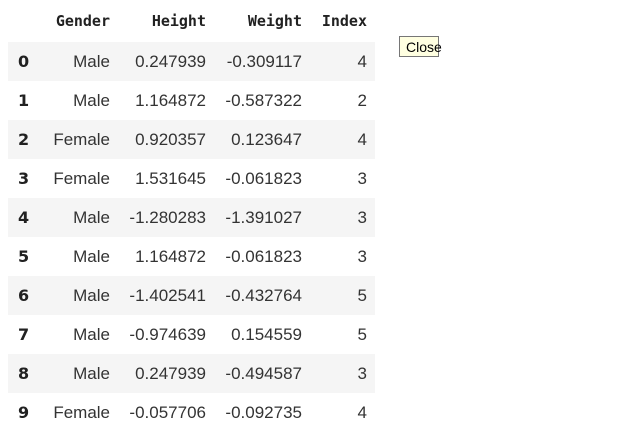 This screenshot has width=617, height=448. I want to click on table-row: 2 Female 0.920357 0.123647 4, so click(191, 139).